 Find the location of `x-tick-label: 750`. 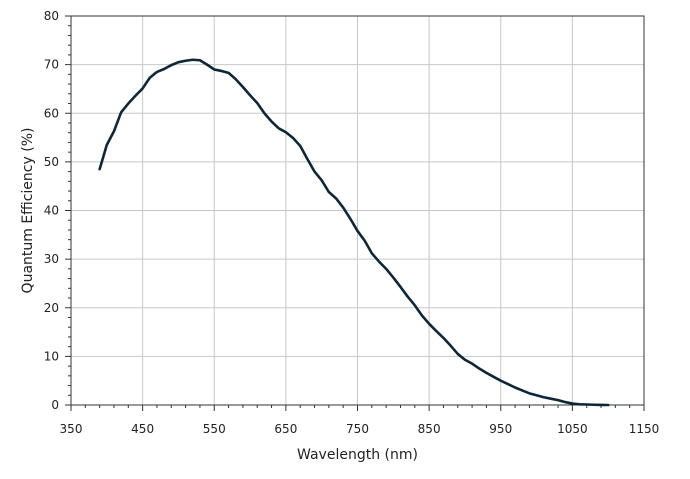

x-tick-label: 750 is located at coordinates (357, 429).